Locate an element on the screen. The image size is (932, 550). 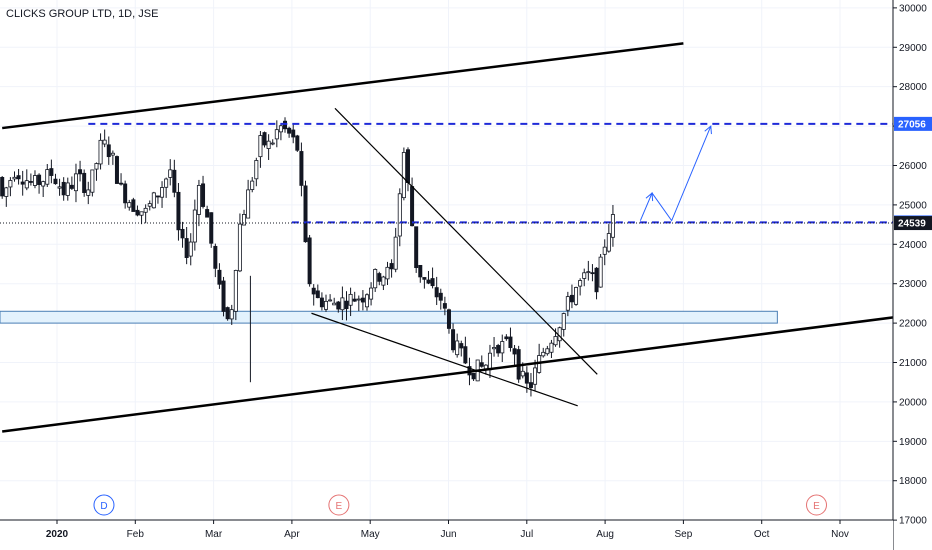
earnings-marker-label: E is located at coordinates (816, 506).